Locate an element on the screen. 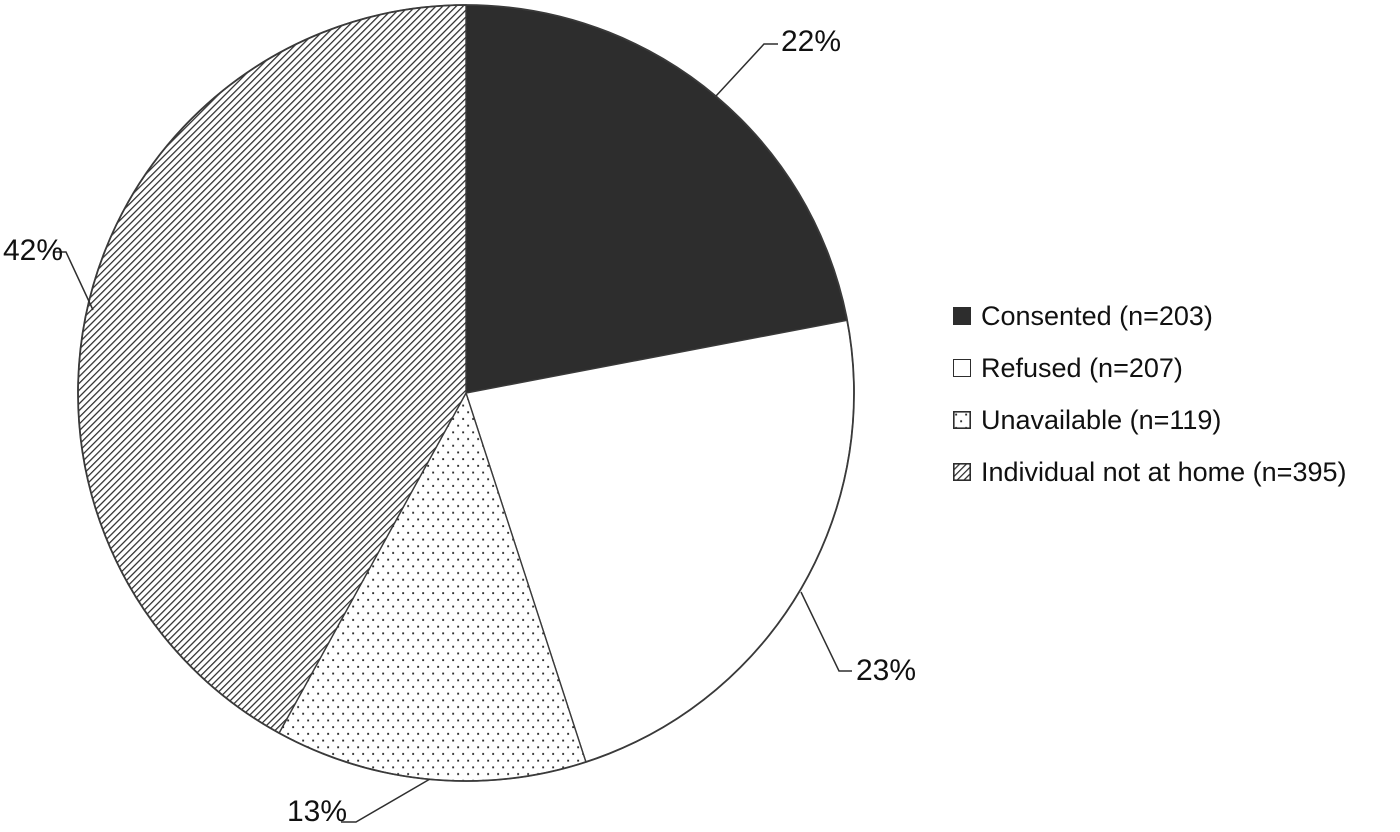  leader-line-unavailable is located at coordinates (386, 800).